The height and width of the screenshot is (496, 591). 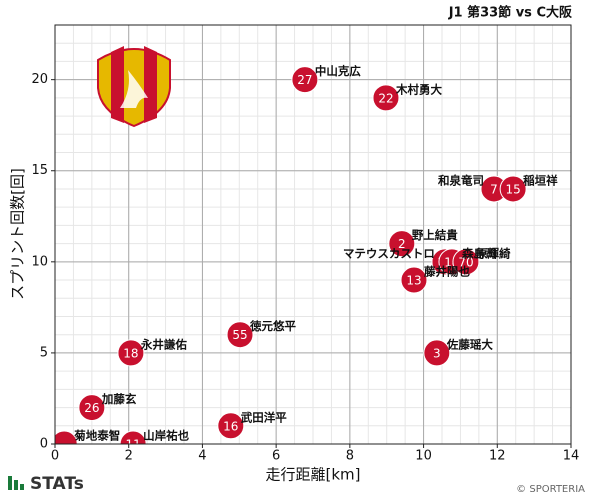 What do you see at coordinates (418, 89) in the screenshot?
I see `player-name: 木村勇大` at bounding box center [418, 89].